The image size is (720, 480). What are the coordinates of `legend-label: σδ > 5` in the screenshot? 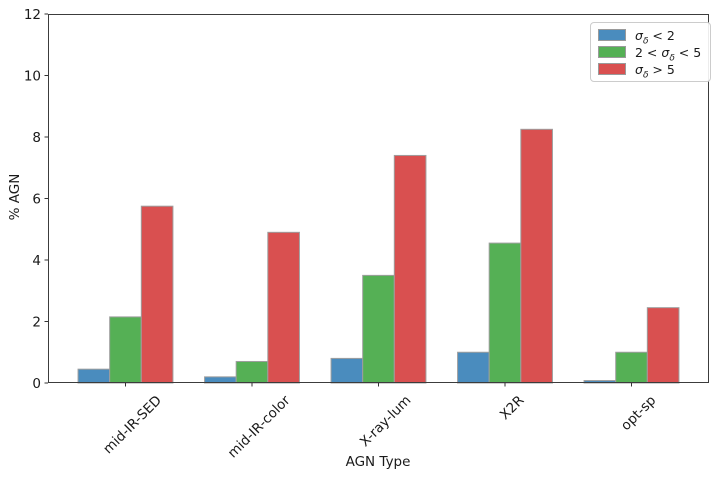 It's located at (655, 70).